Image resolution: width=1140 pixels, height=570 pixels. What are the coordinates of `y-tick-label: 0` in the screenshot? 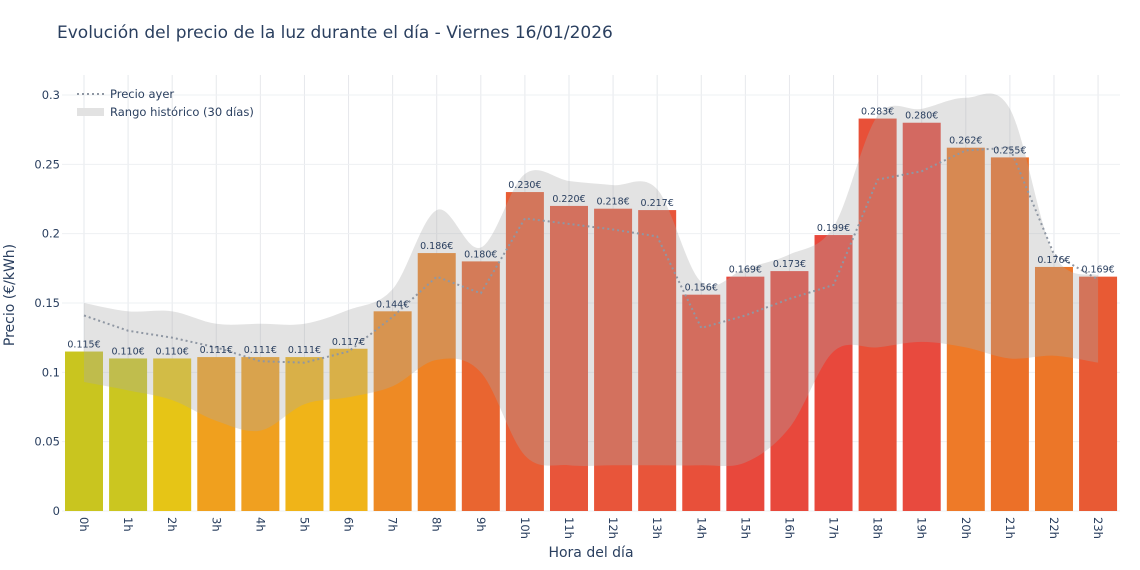 It's located at (56, 511).